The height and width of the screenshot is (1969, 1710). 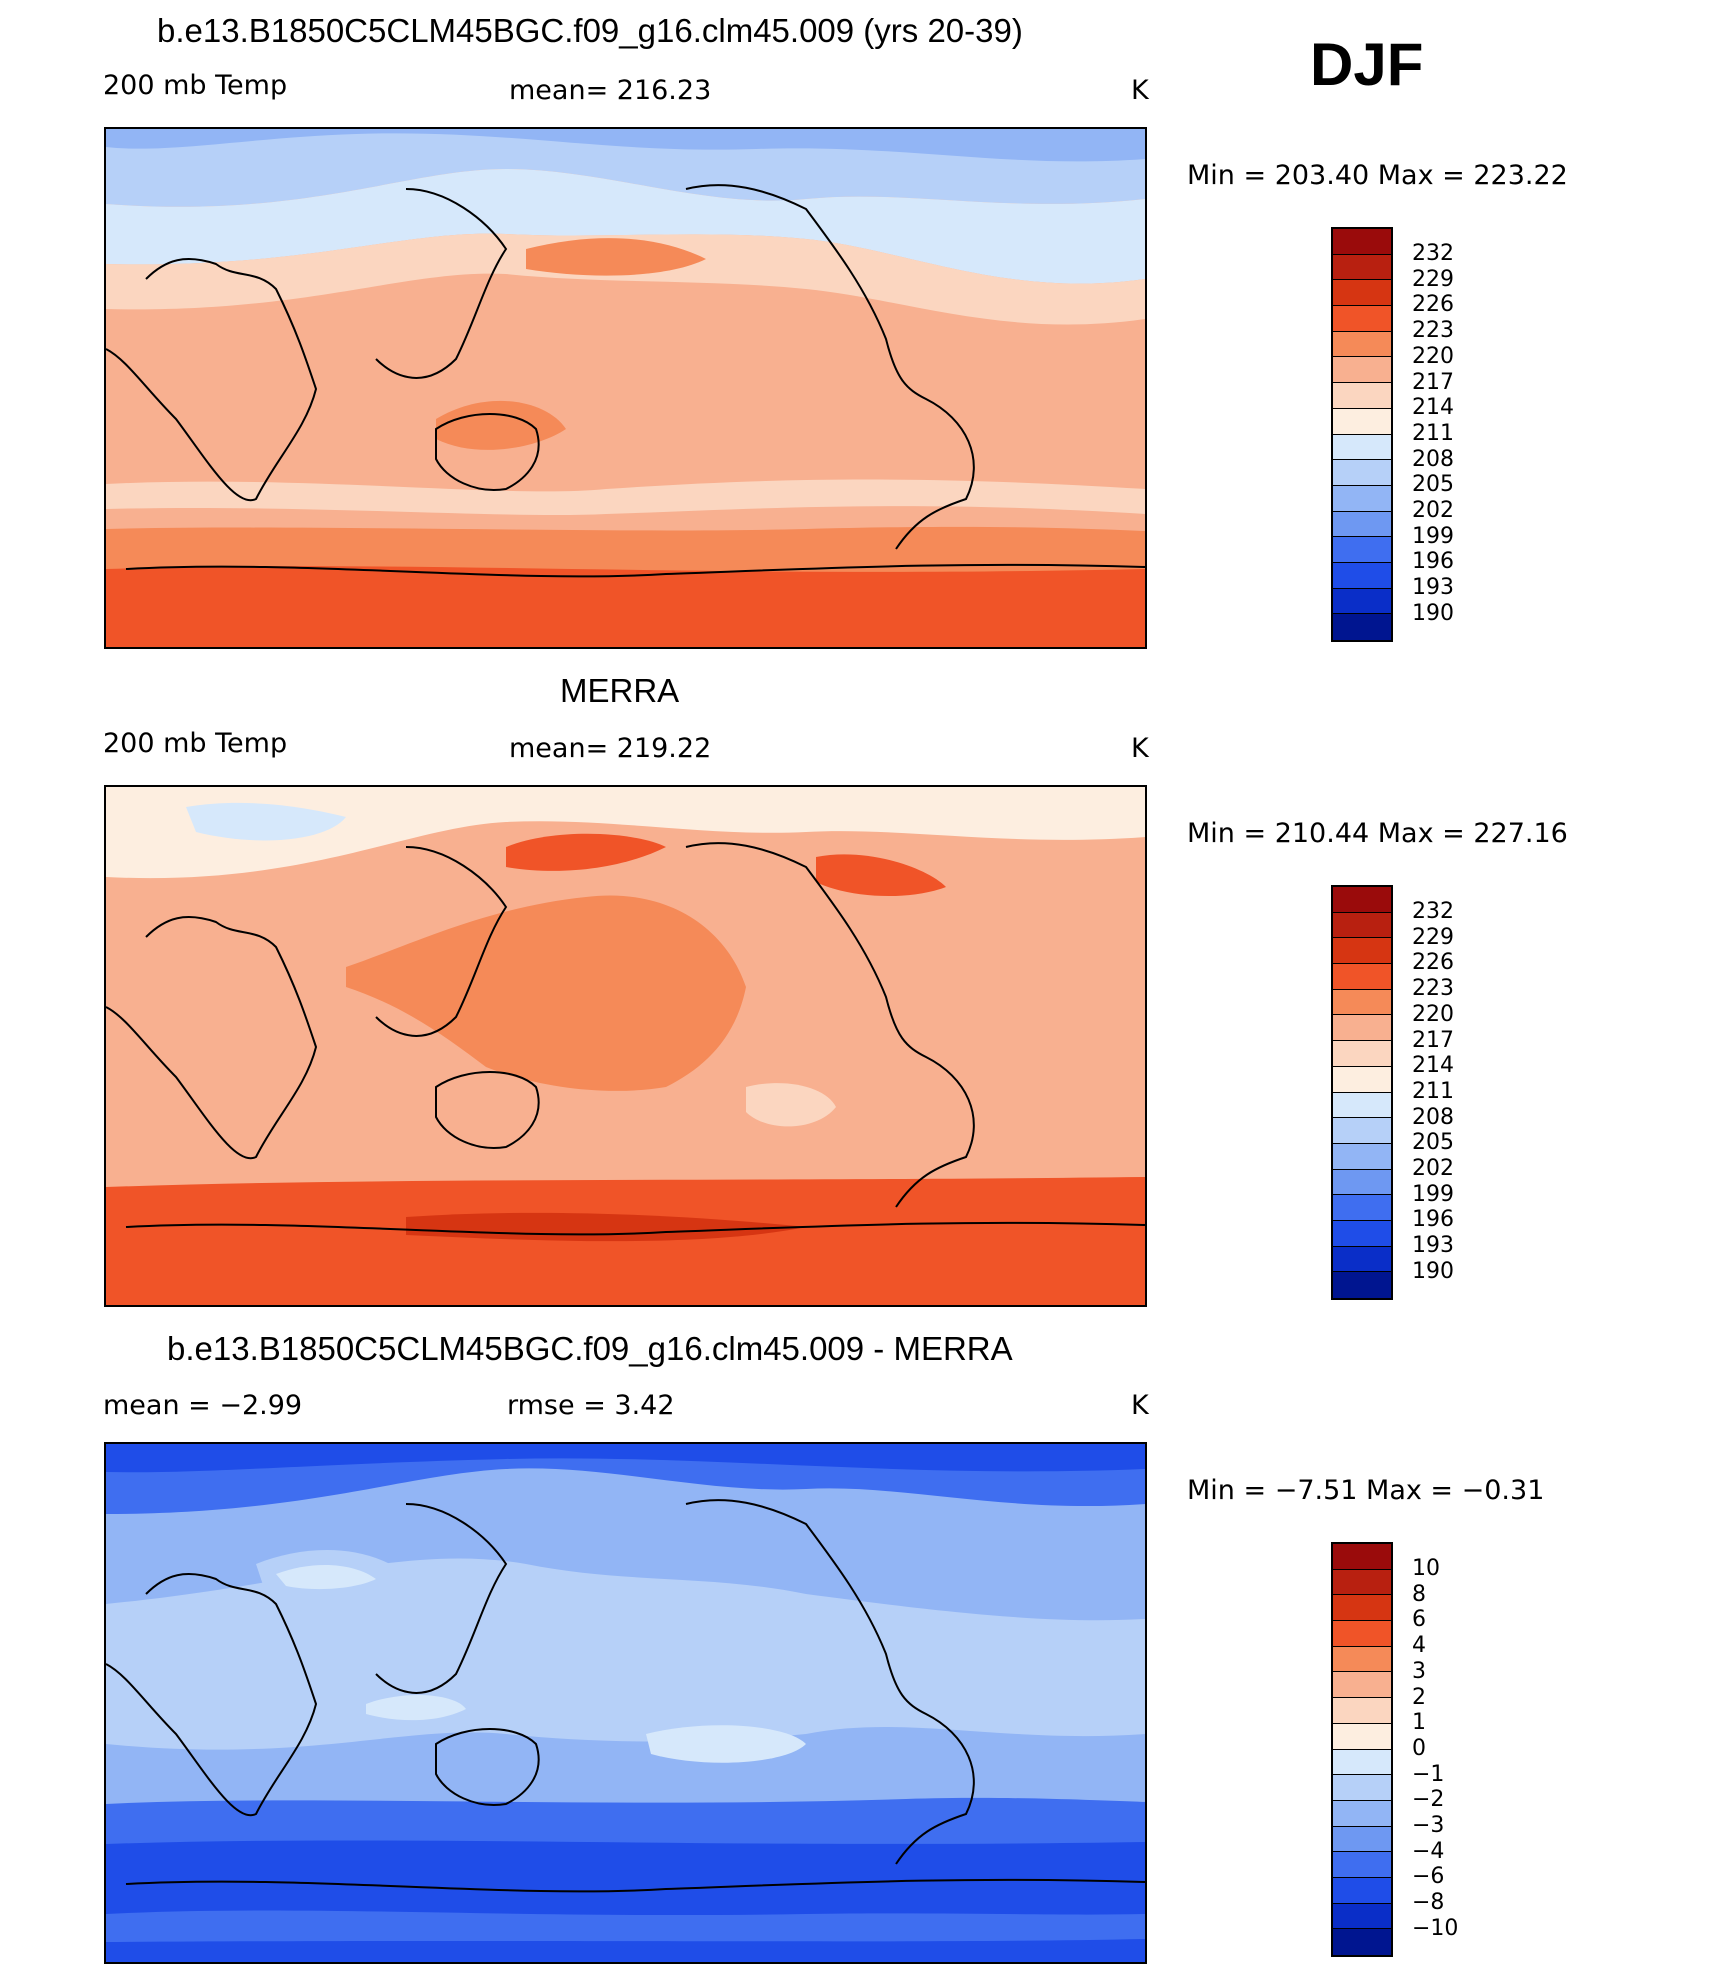 What do you see at coordinates (1377, 175) in the screenshot?
I see `min-max-label: Min = 203.40 Max = 223.22` at bounding box center [1377, 175].